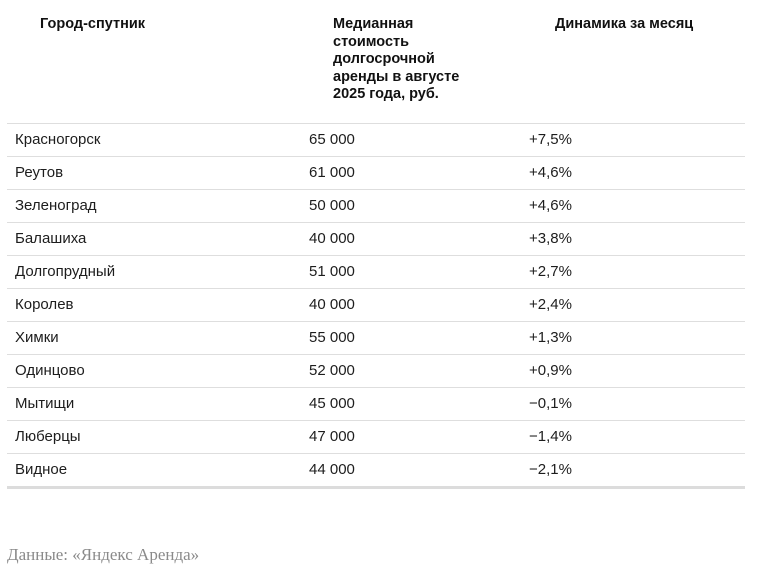 This screenshot has width=763, height=567. What do you see at coordinates (550, 238) in the screenshot?
I see `cell-monthly-change: +3,8%` at bounding box center [550, 238].